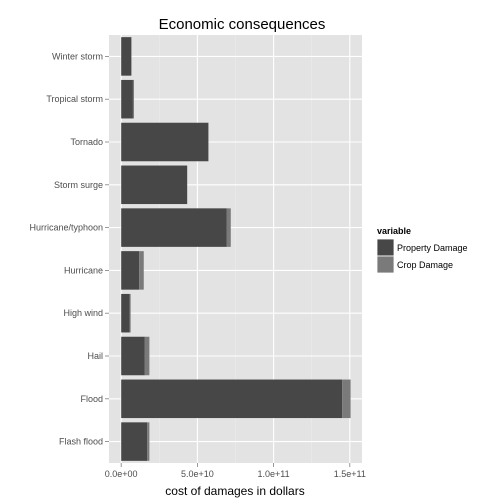 This screenshot has width=504, height=504. What do you see at coordinates (164, 142) in the screenshot?
I see `bar-tornado-property-damage` at bounding box center [164, 142].